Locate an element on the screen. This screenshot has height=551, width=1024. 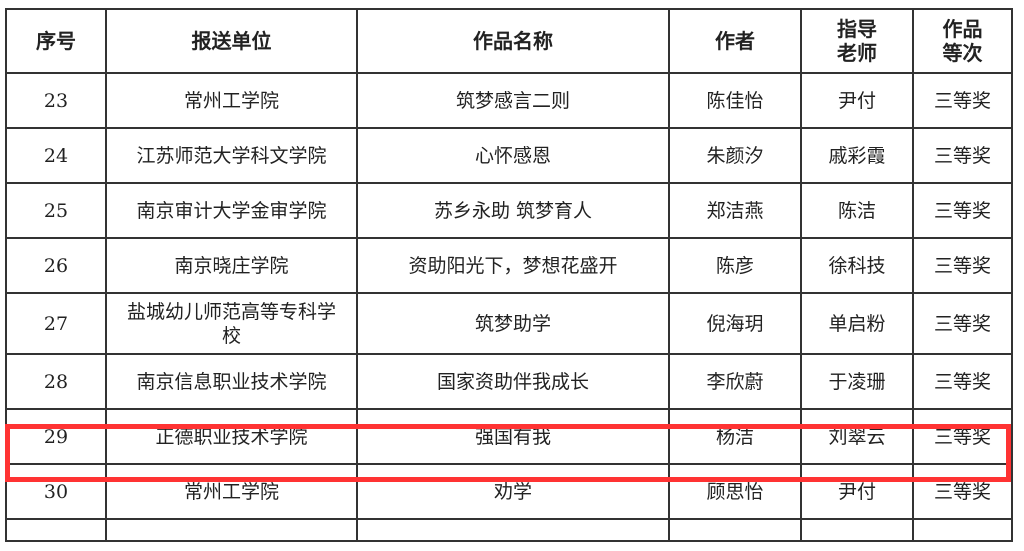
header-level: 作品等次 is located at coordinates (962, 41).